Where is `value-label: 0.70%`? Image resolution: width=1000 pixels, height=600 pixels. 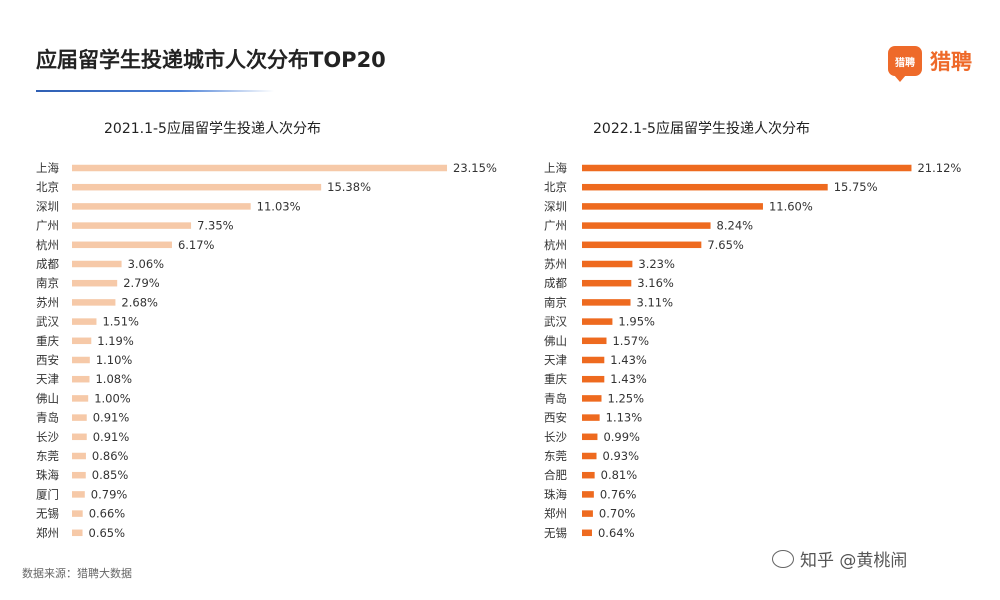 value-label: 0.70% is located at coordinates (617, 514).